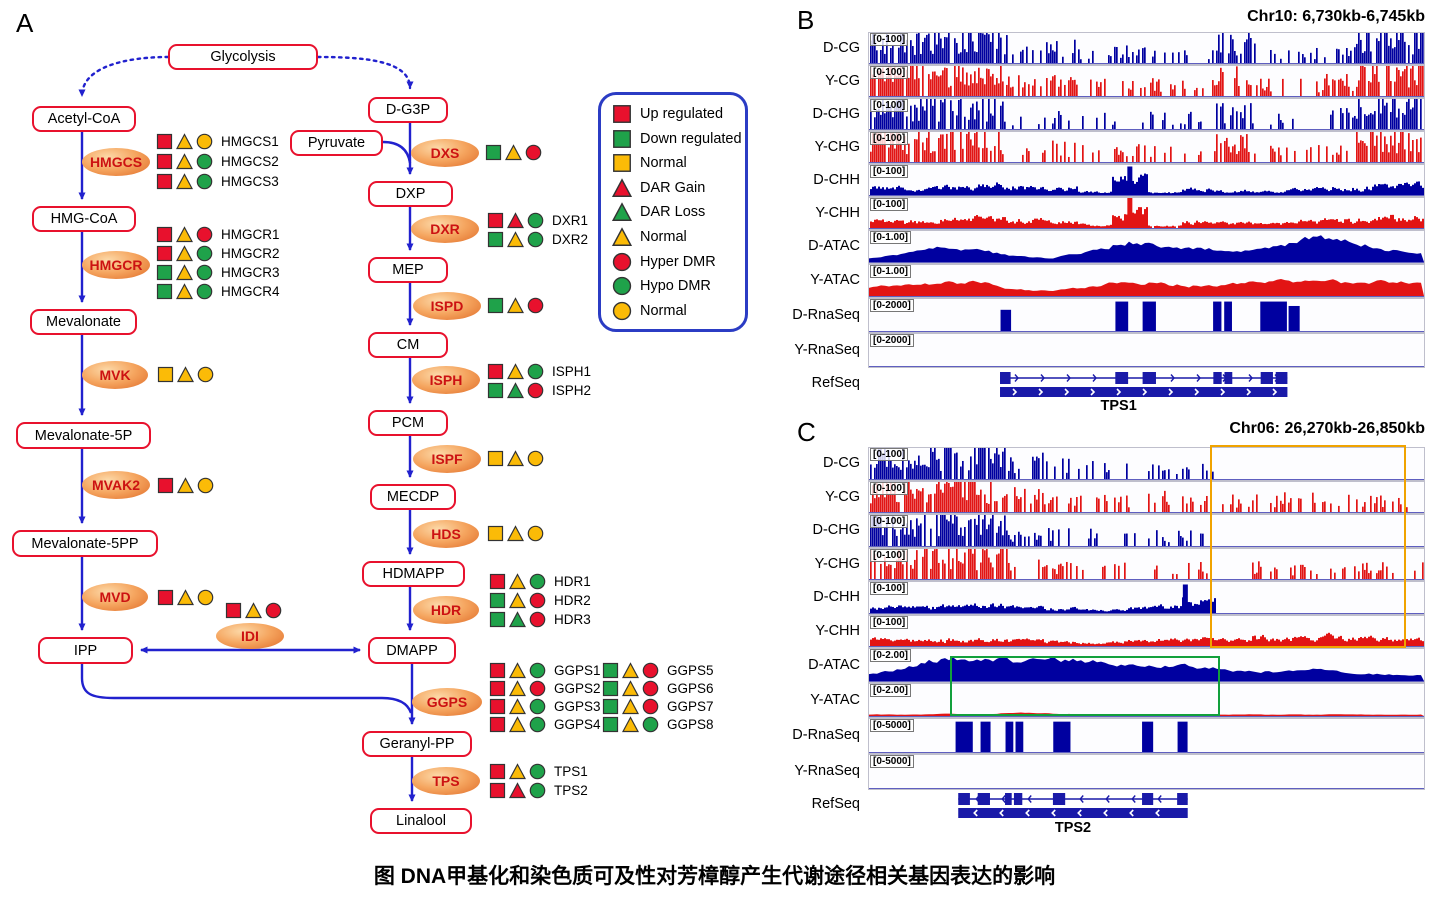  Describe the element at coordinates (538, 790) in the screenshot. I see `gene-indicator-row: TPS2` at that location.